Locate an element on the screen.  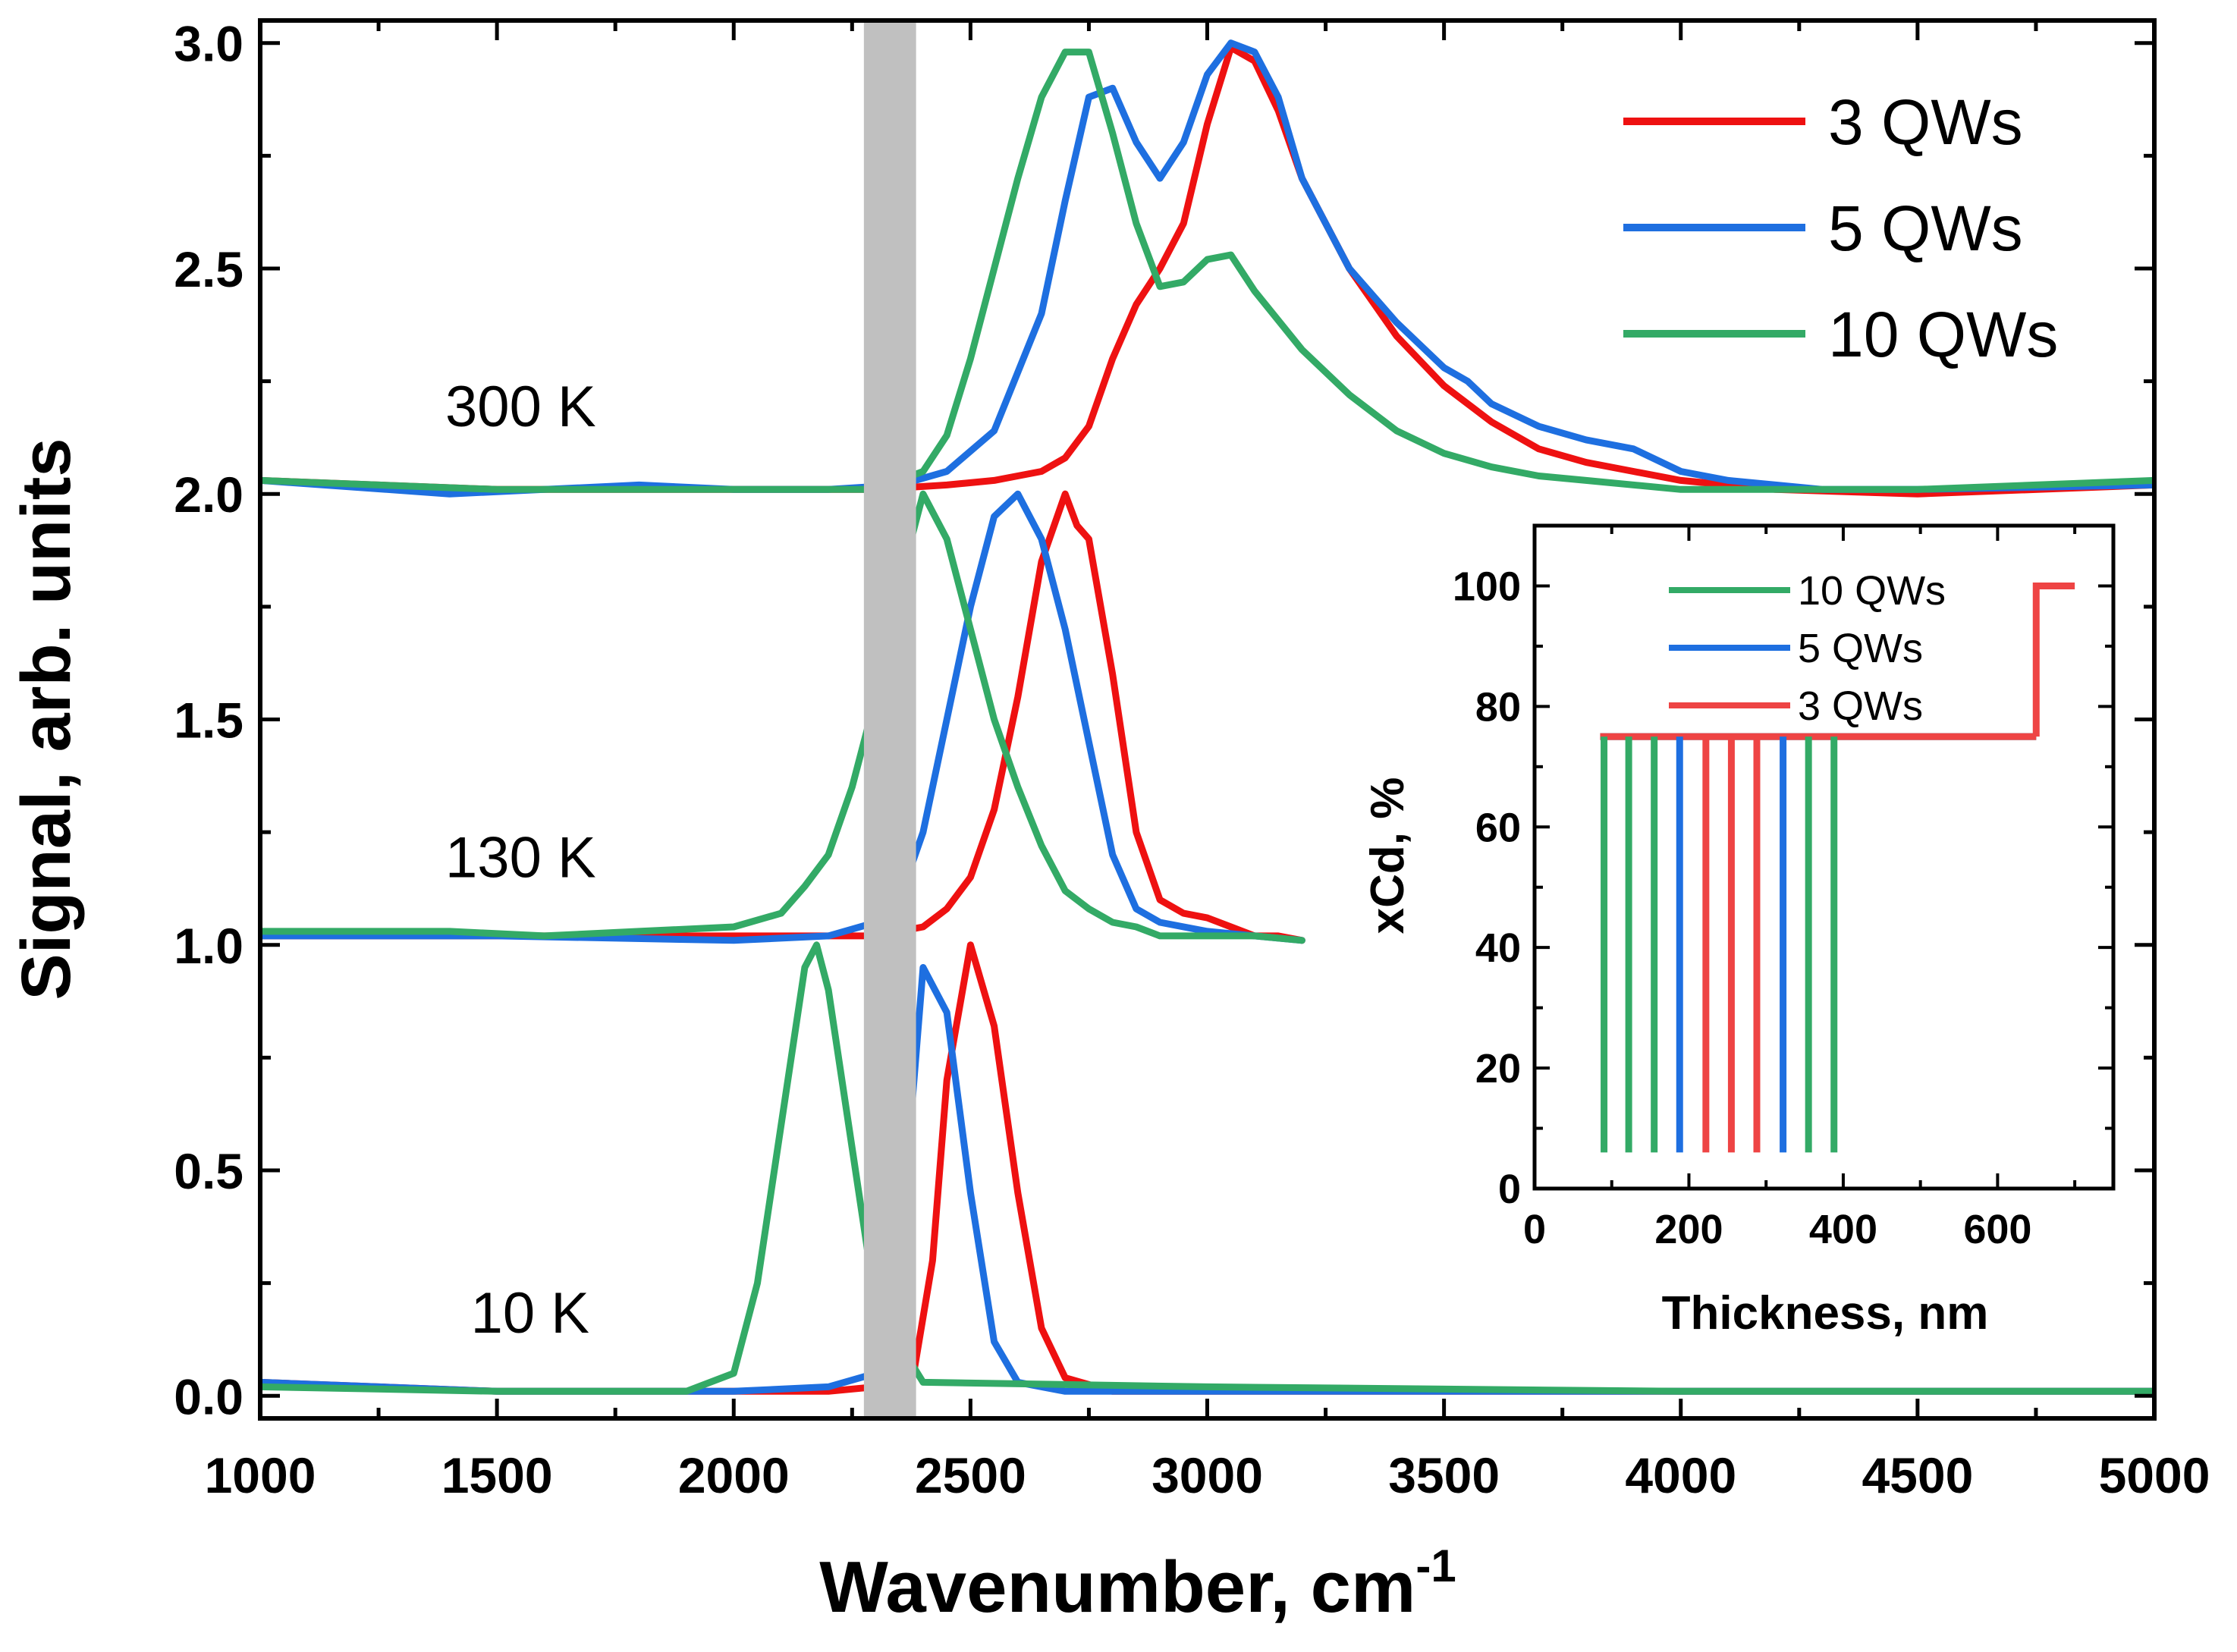
shaded-band-overlay is located at coordinates (889, 719).